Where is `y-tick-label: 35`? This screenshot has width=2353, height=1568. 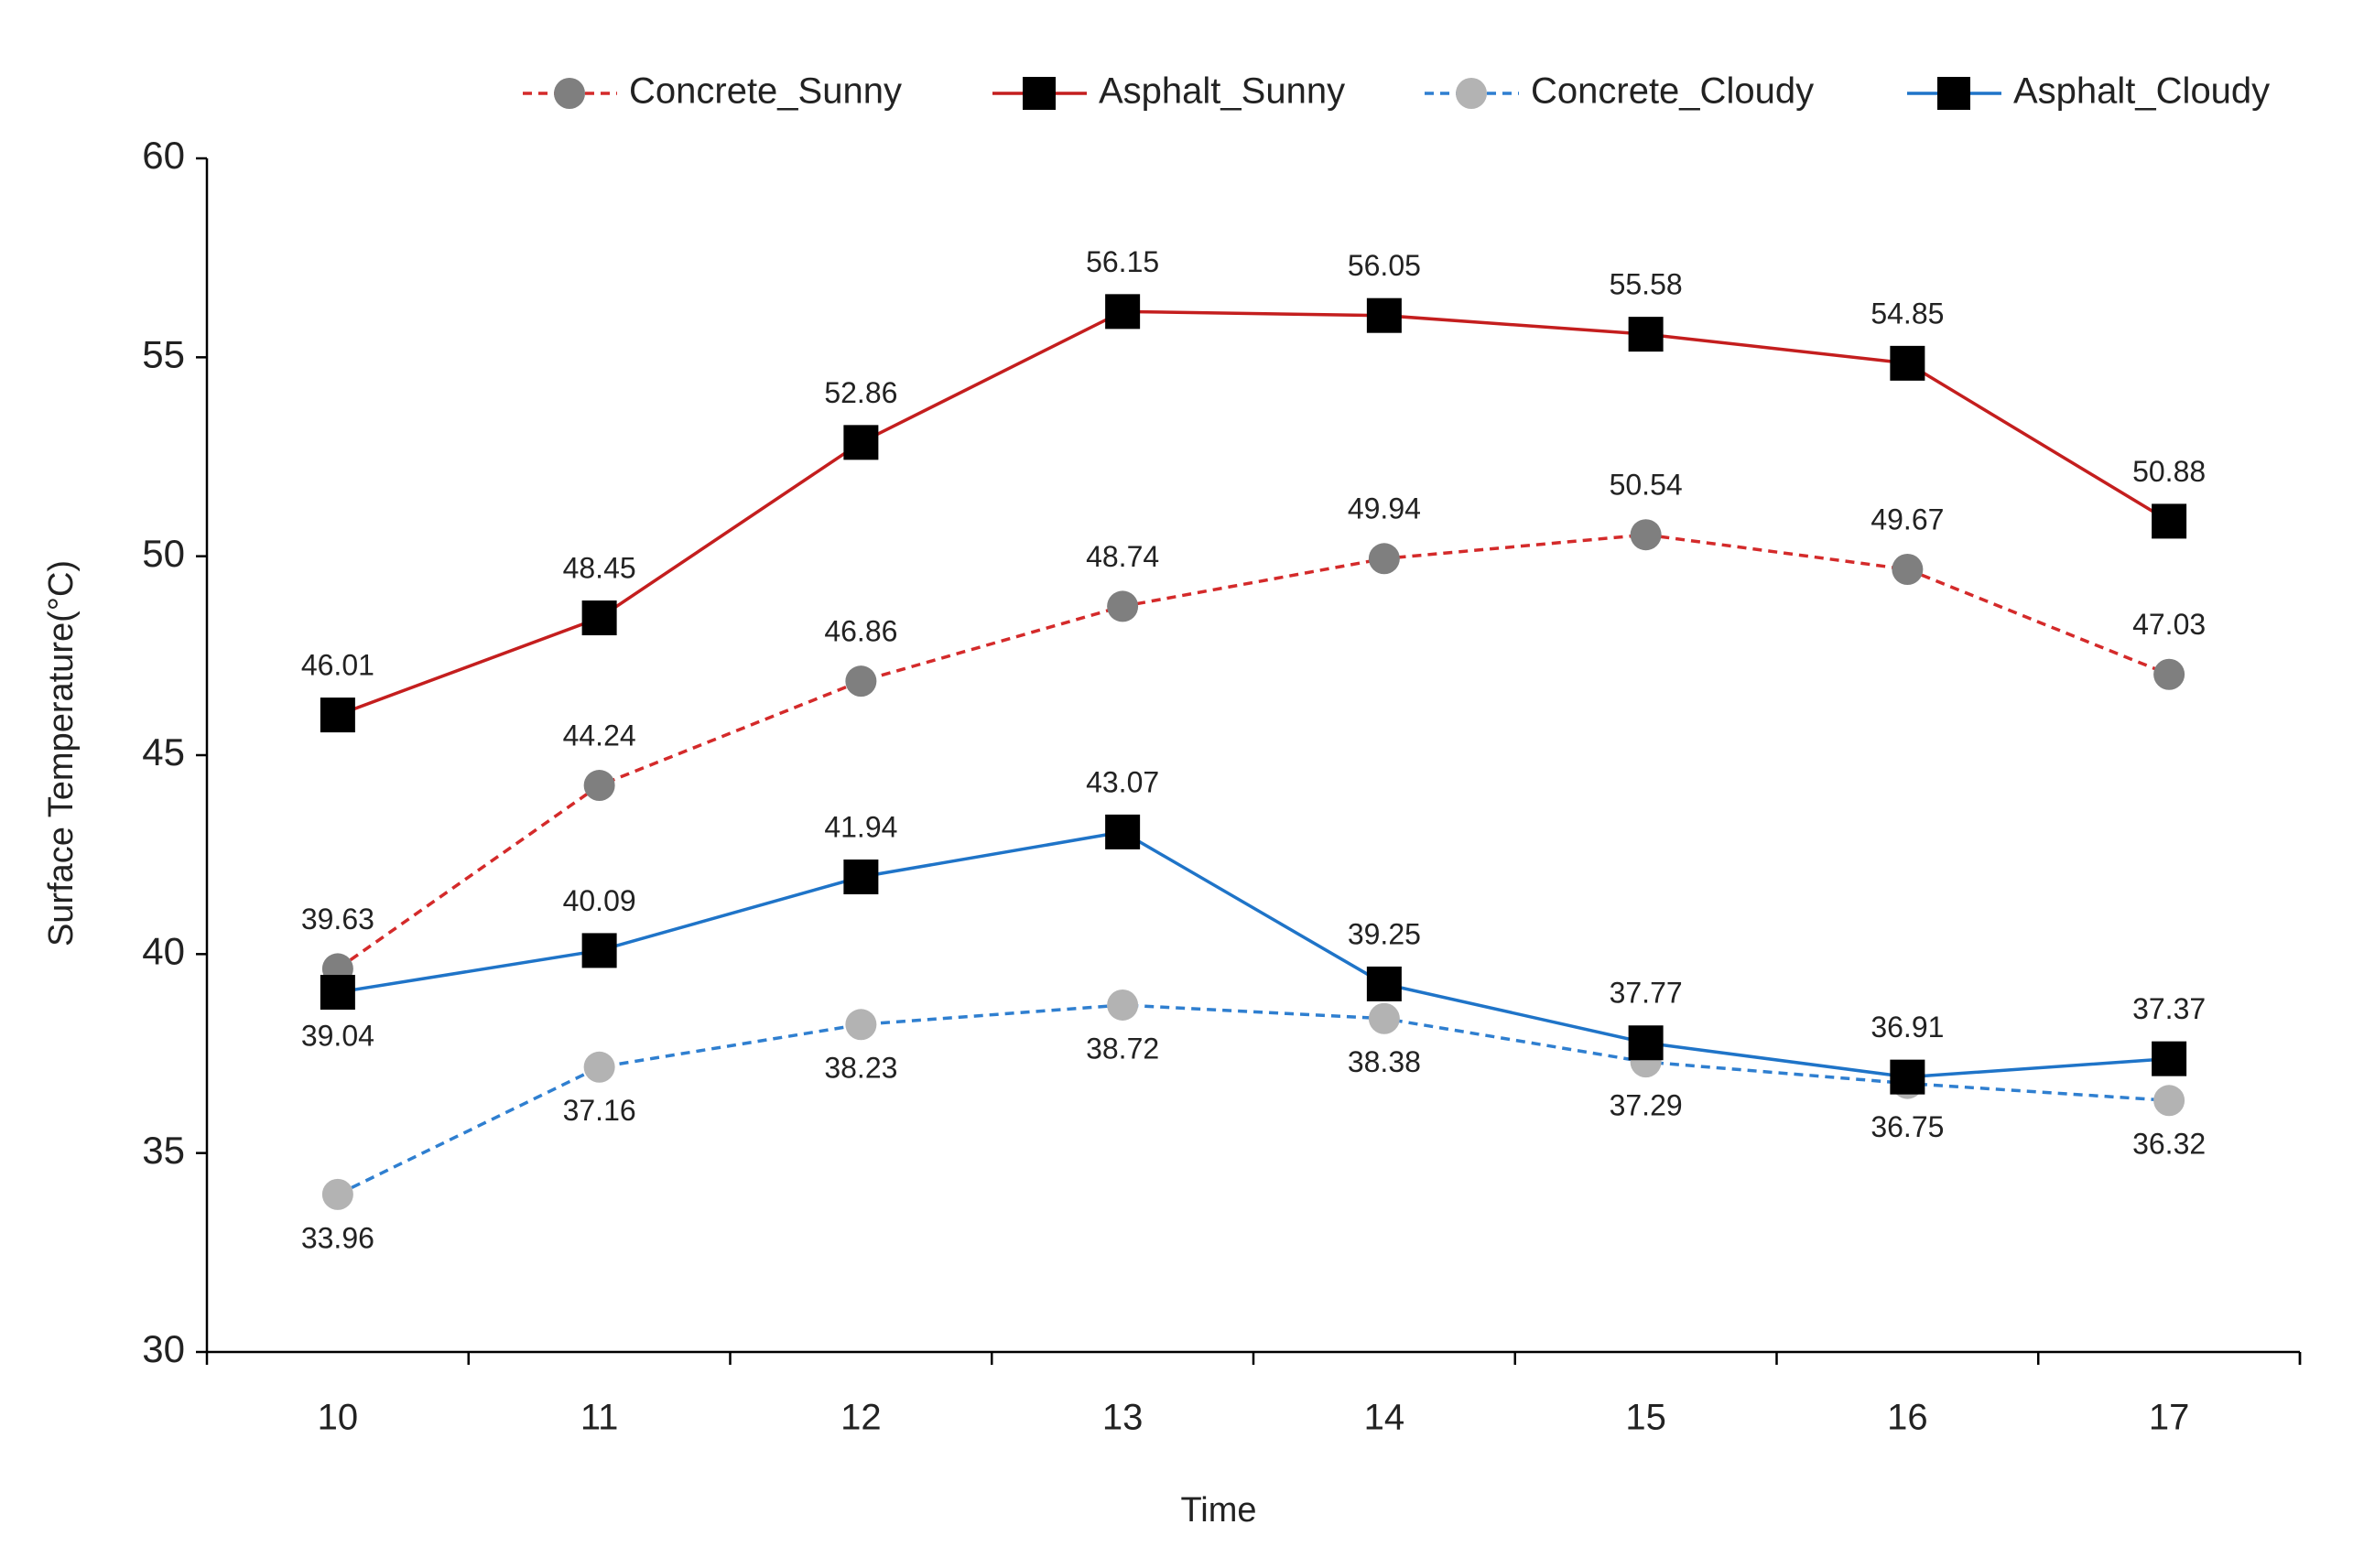 y-tick-label: 35 is located at coordinates (163, 1150).